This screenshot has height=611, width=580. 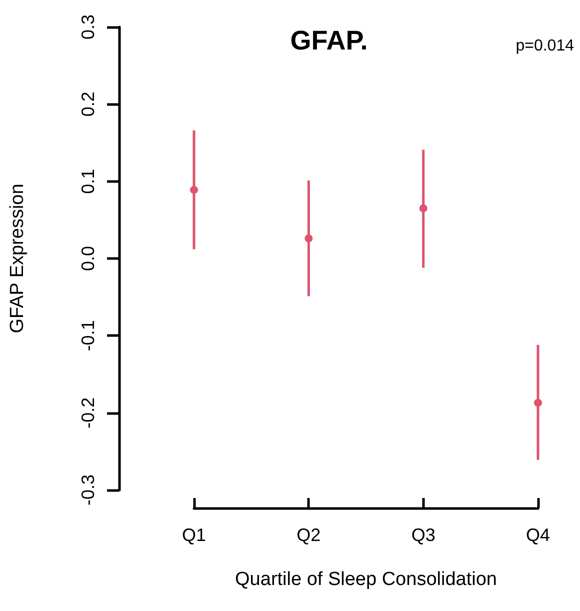 What do you see at coordinates (88, 490) in the screenshot?
I see `y-tick-label: -0.3` at bounding box center [88, 490].